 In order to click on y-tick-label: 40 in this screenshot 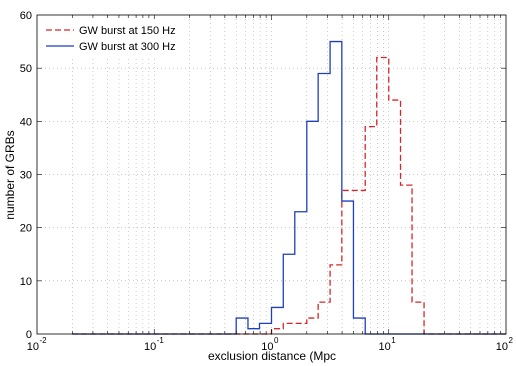, I will do `click(26, 122)`.